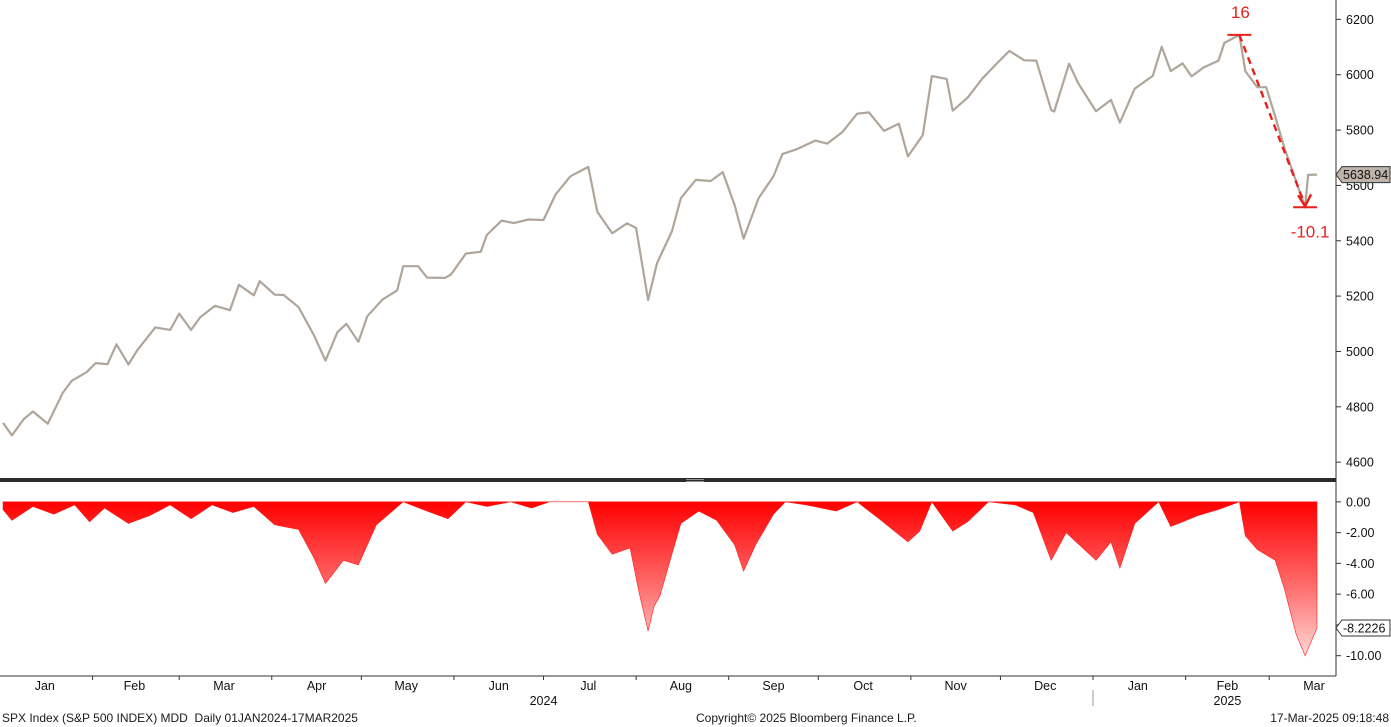  What do you see at coordinates (1360, 131) in the screenshot?
I see `price-y-tick-label: 5800` at bounding box center [1360, 131].